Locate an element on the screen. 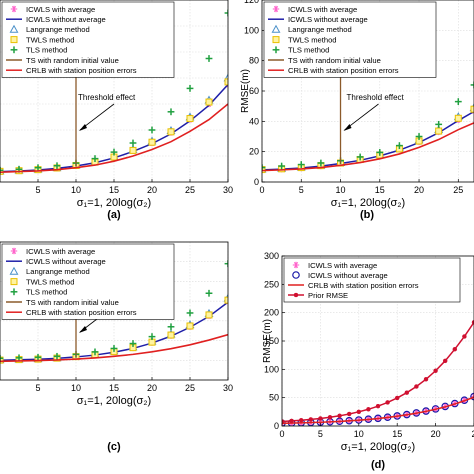 This screenshot has height=474, width=474. y-tick-label: 50 is located at coordinates (274, 398).